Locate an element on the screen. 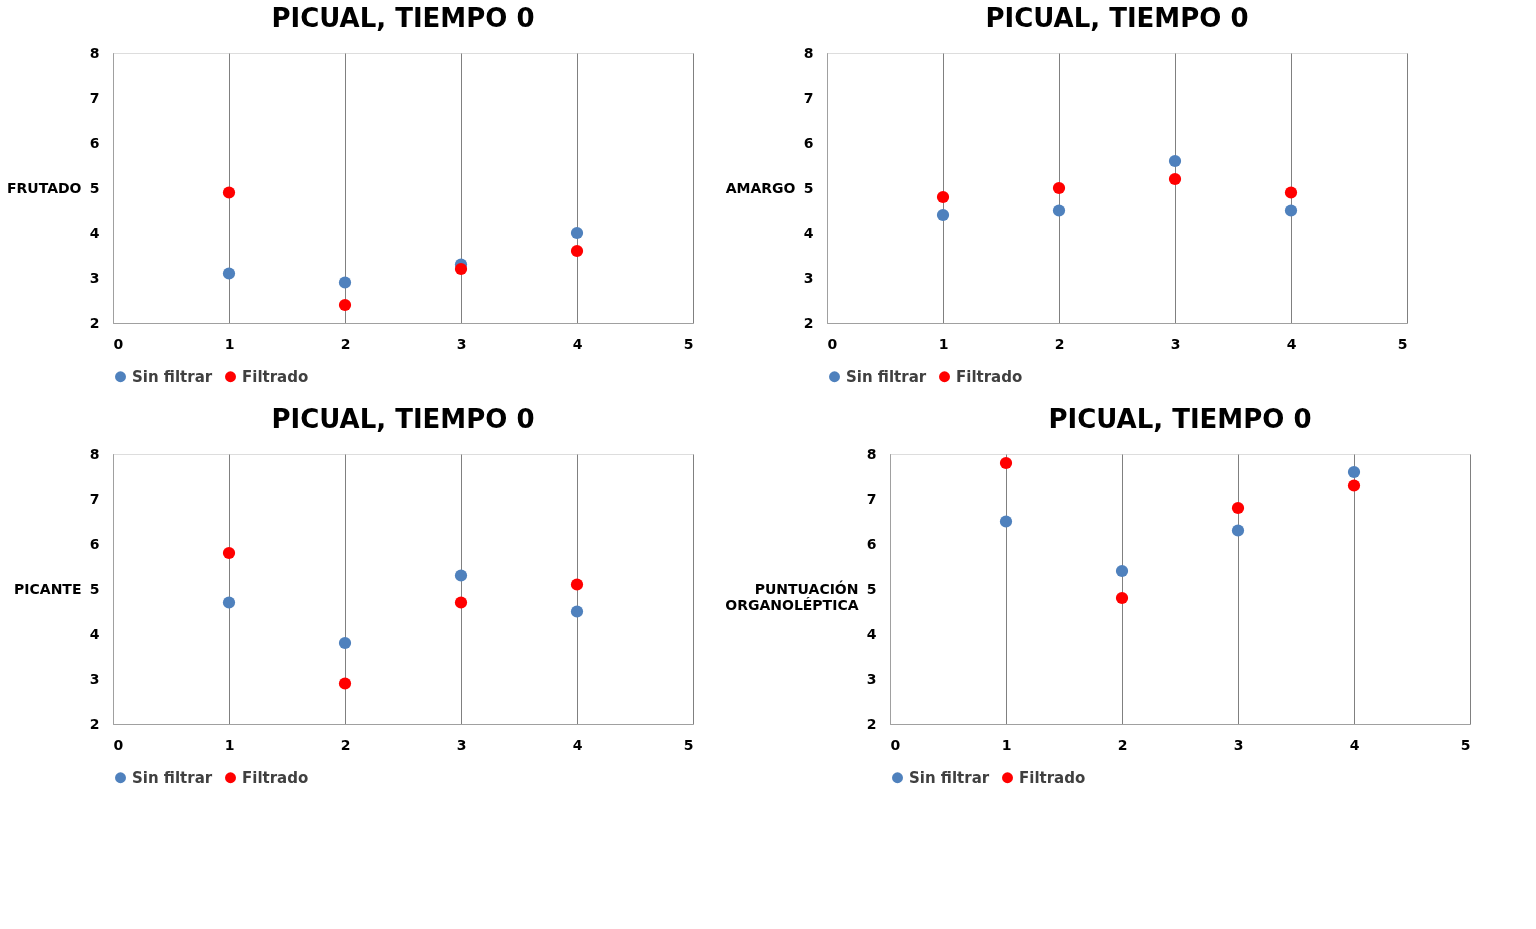 Image resolution: width=1536 pixels, height=929 pixels. y-axis-title: AMARGO is located at coordinates (760, 187).